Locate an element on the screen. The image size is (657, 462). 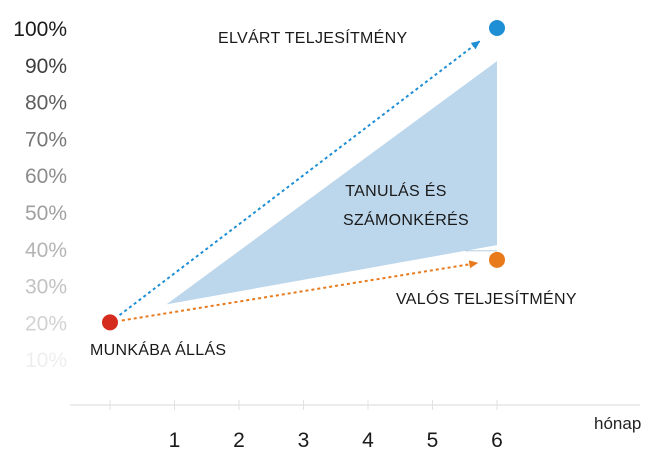
x-axis-ticks: 1 2 3 4 5 6 is located at coordinates (306, 426).